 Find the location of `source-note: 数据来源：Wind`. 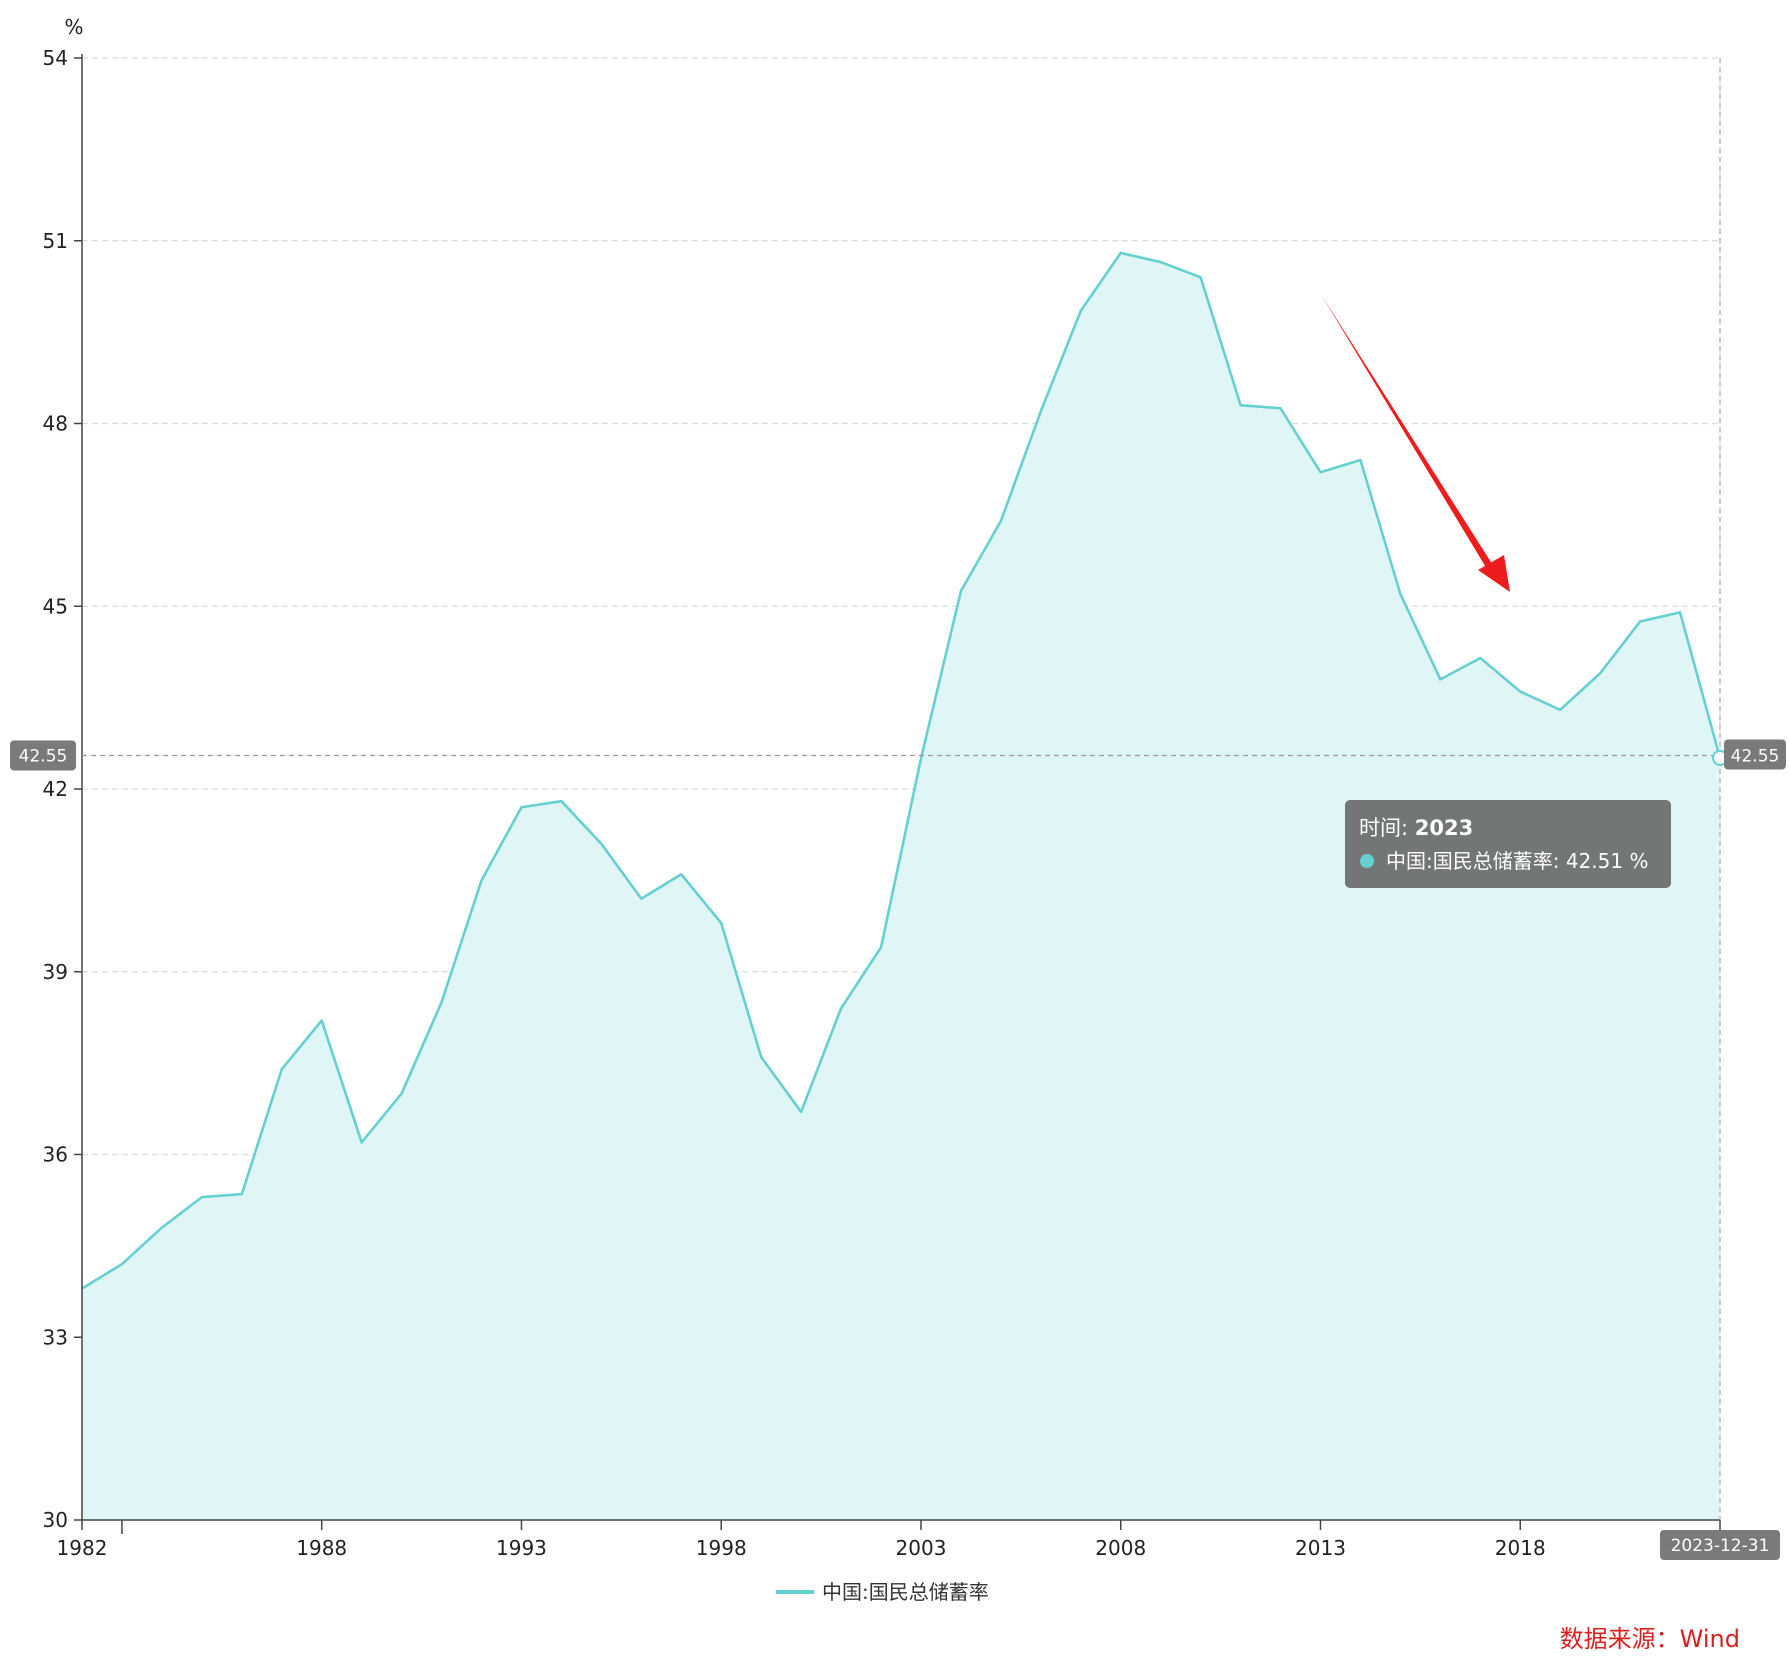

source-note: 数据来源：Wind is located at coordinates (1650, 1639).